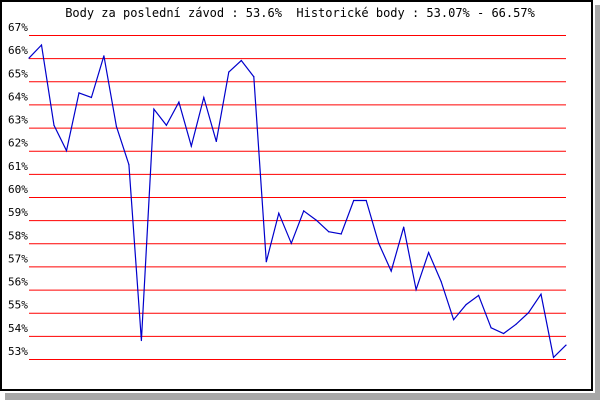  Describe the element at coordinates (18, 305) in the screenshot. I see `y-tick-label: 55%` at that location.